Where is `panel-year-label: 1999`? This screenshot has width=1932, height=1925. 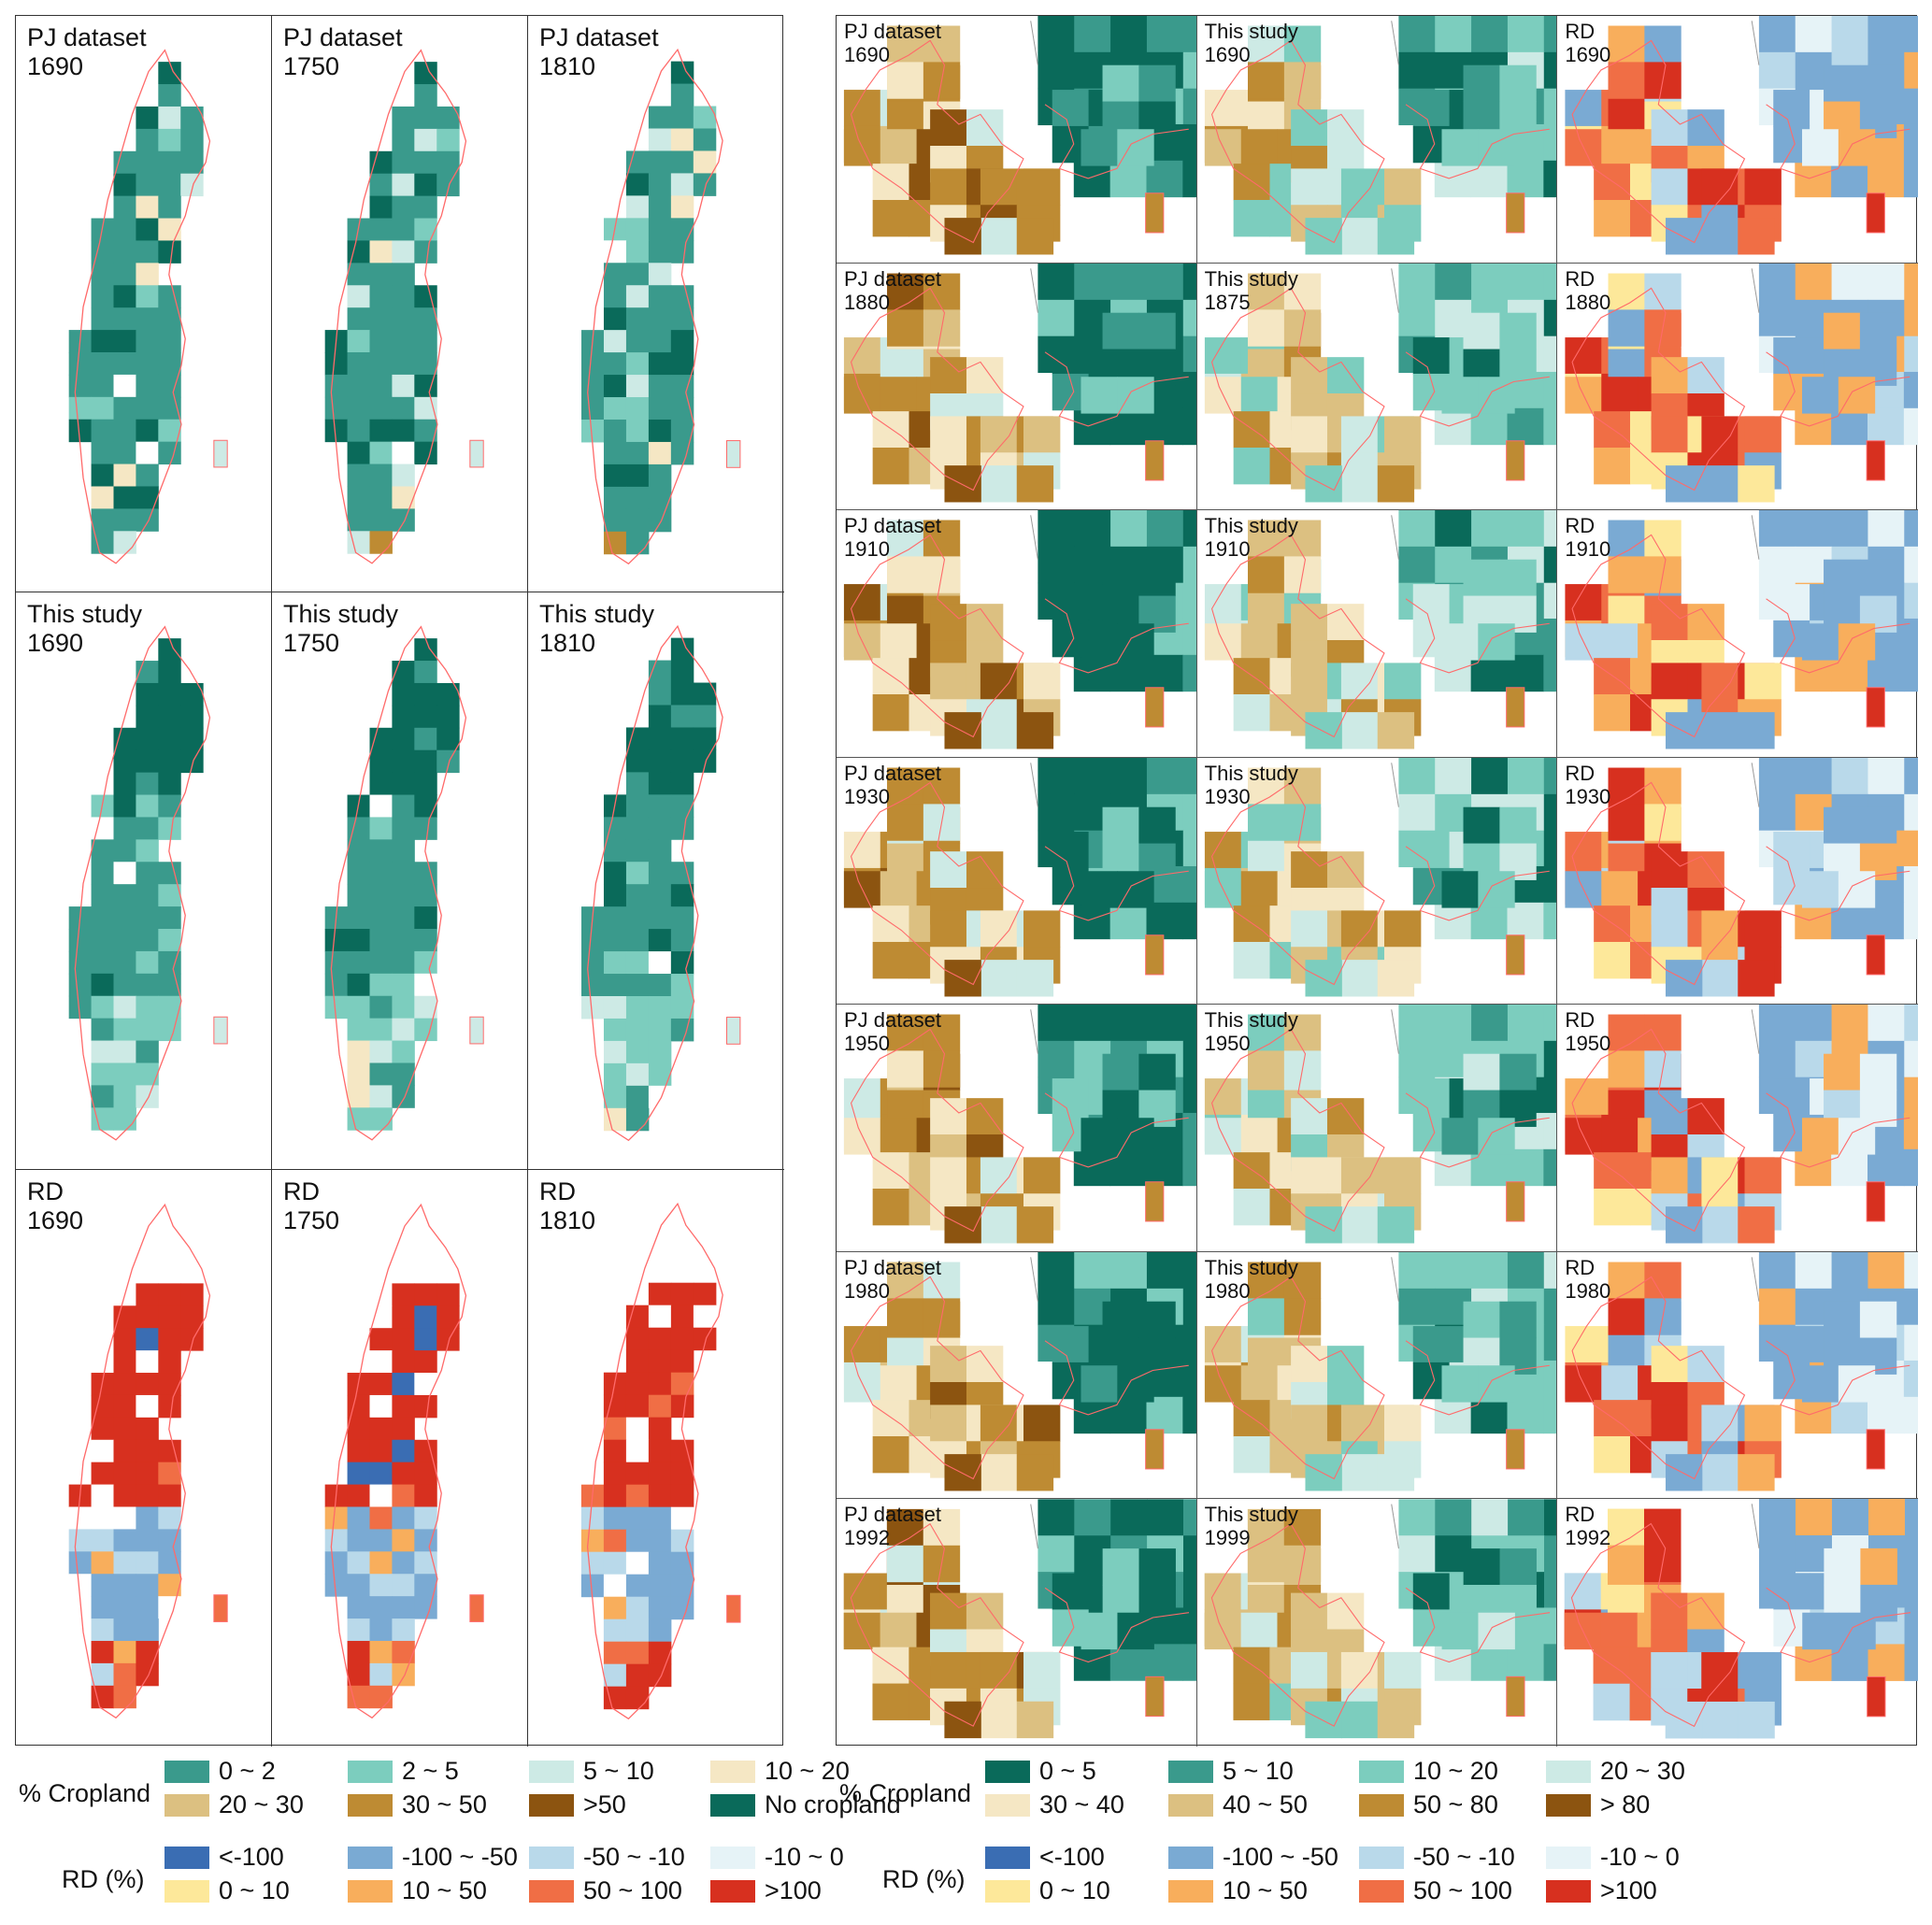
panel-year-label: 1999 is located at coordinates (1227, 1538).